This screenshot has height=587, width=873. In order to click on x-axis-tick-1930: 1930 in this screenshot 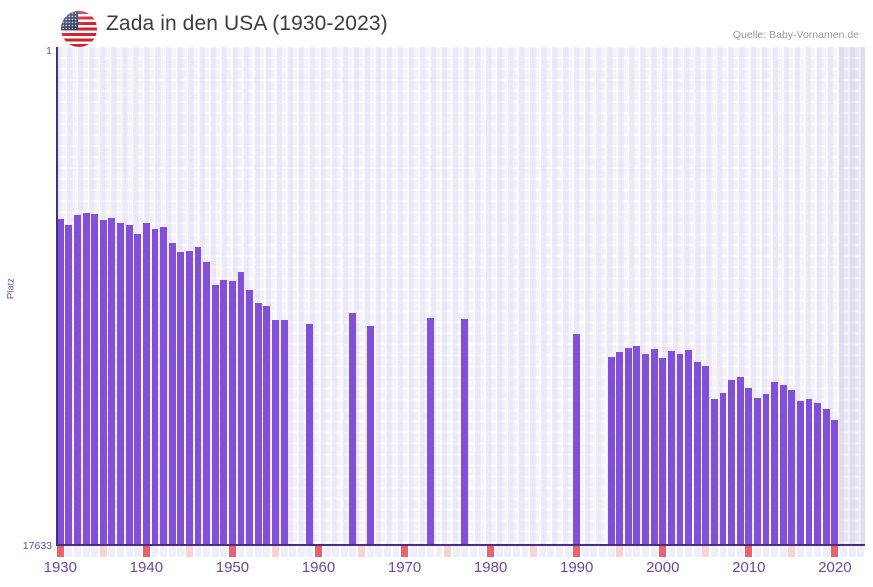, I will do `click(60, 567)`.